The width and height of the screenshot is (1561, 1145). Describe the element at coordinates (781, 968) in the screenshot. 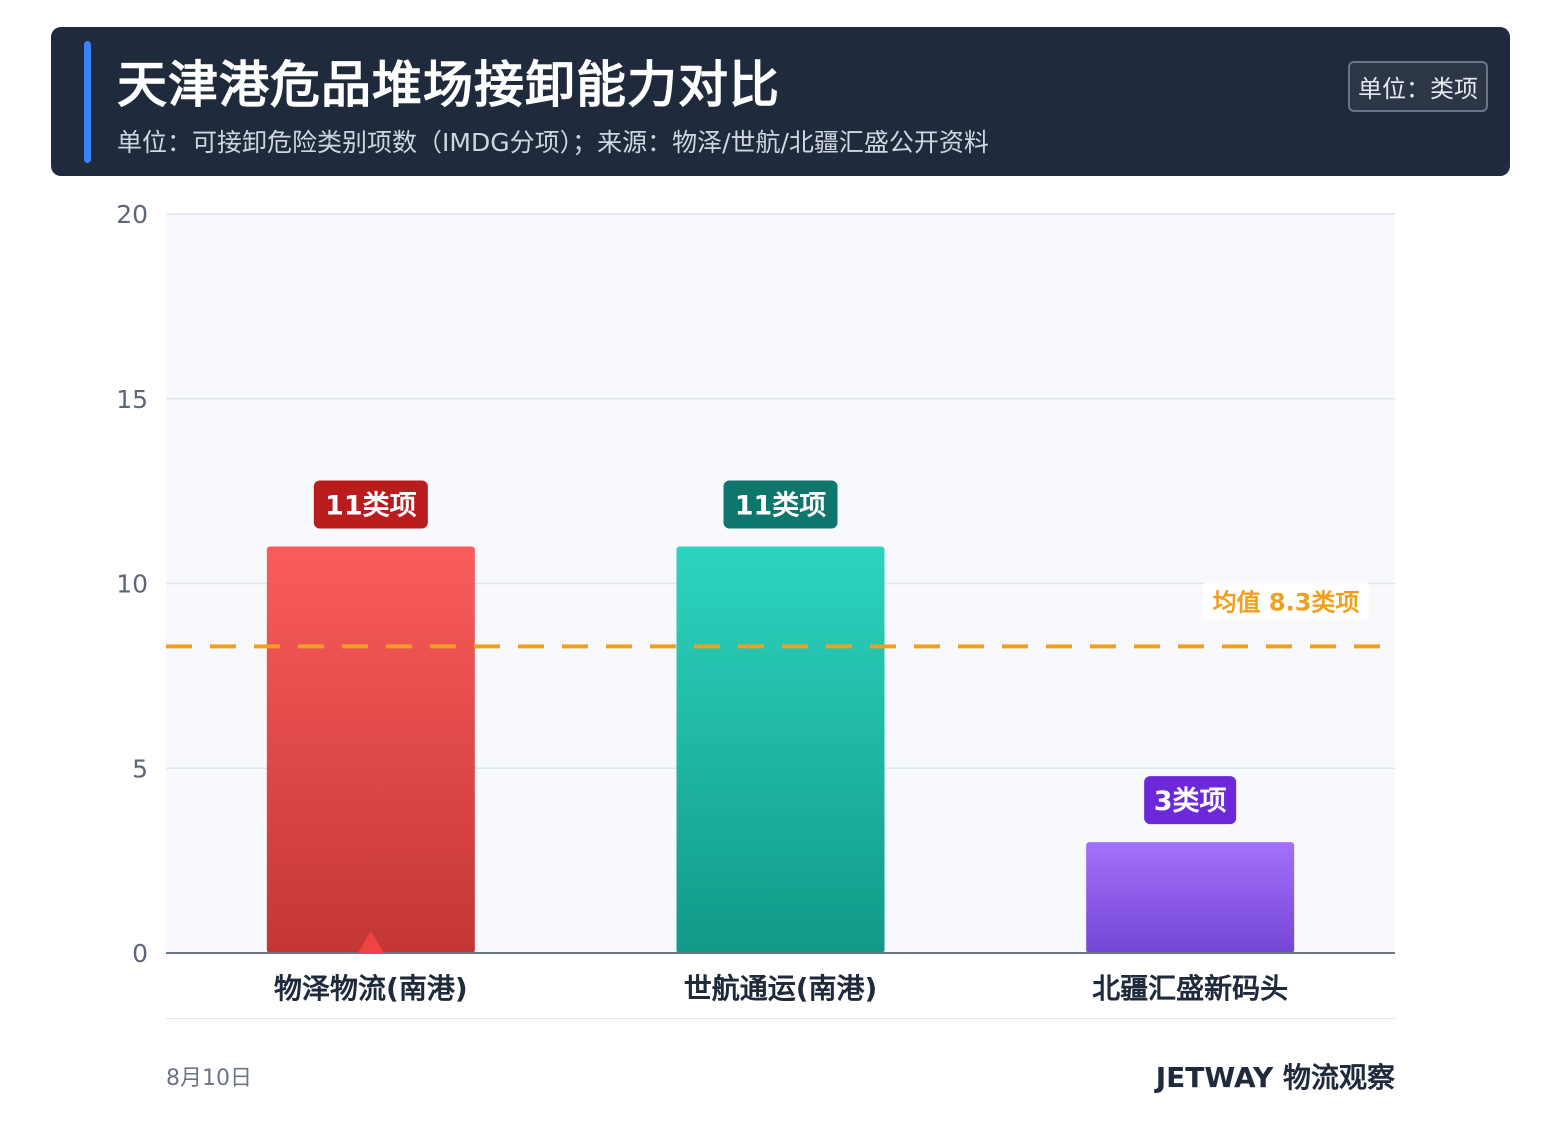

I see `x-axis-ticks: 物泽物流(南港) 世航通运(南港) 北疆汇盛新码头` at that location.